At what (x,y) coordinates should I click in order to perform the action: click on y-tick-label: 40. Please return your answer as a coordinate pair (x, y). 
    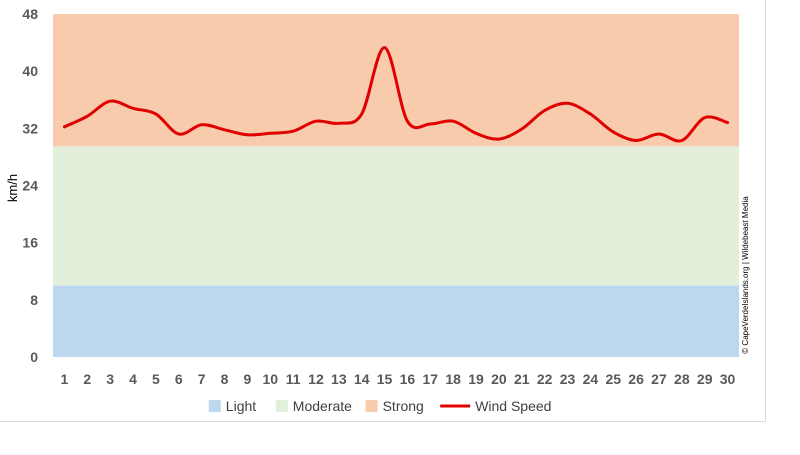
    Looking at the image, I should click on (30, 71).